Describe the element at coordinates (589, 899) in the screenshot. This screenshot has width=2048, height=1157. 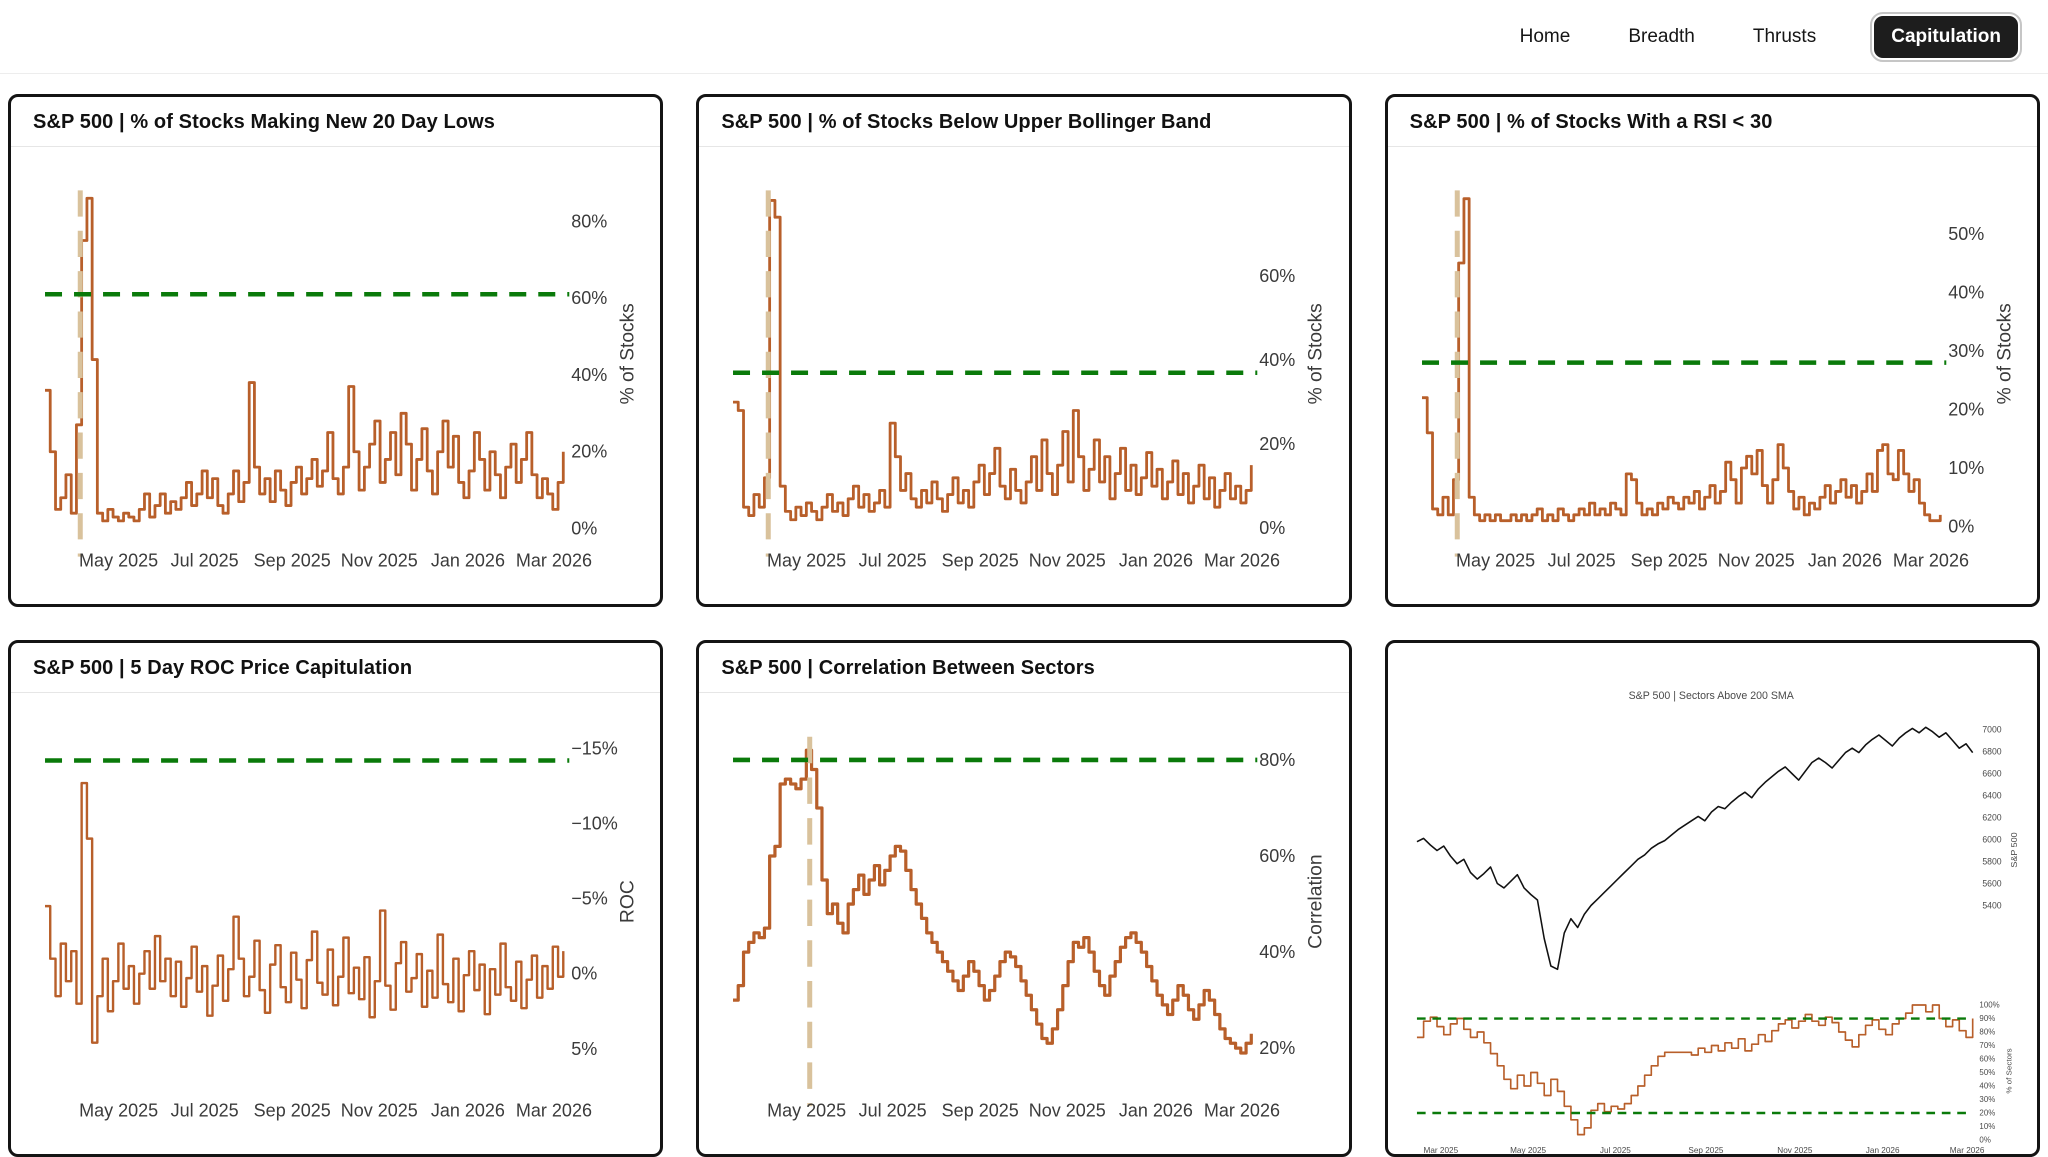
I see `svg-text: −5%` at that location.